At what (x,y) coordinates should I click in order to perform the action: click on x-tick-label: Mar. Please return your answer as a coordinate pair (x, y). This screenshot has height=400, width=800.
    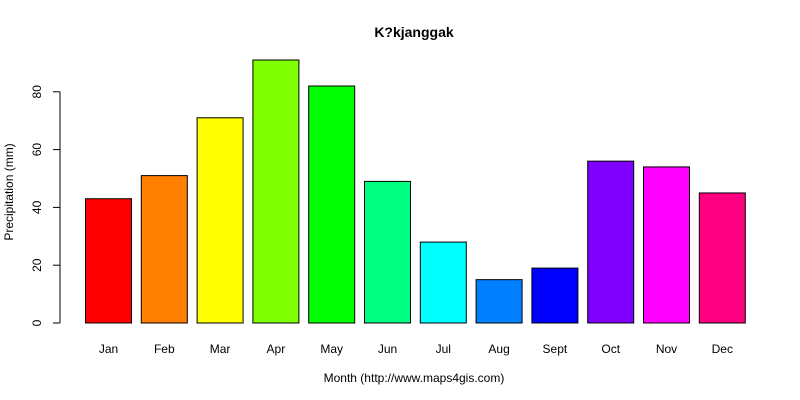
    Looking at the image, I should click on (220, 349).